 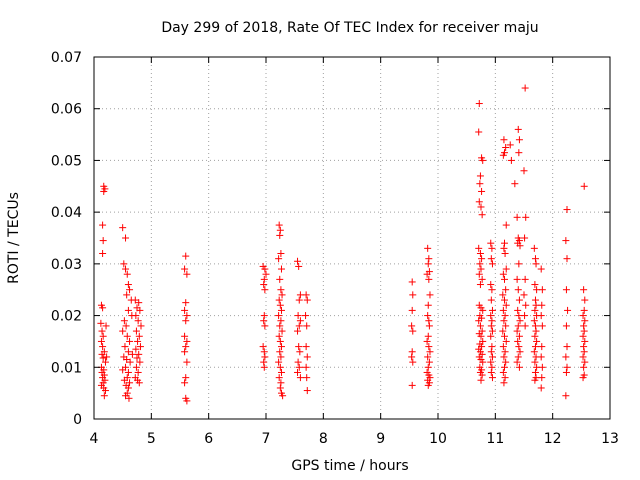 I want to click on x-tick-label: 8, so click(x=323, y=439).